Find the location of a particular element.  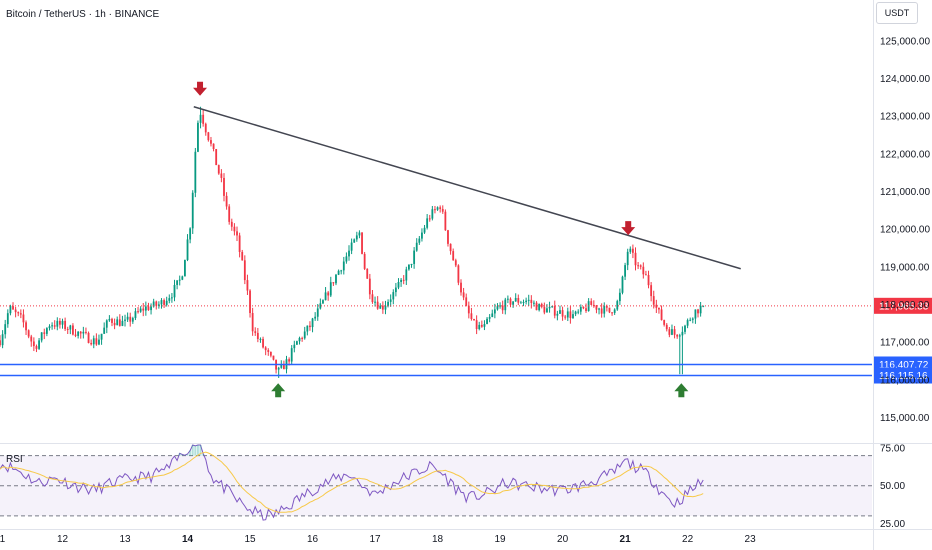

time-tick-label: 21 is located at coordinates (626, 539).